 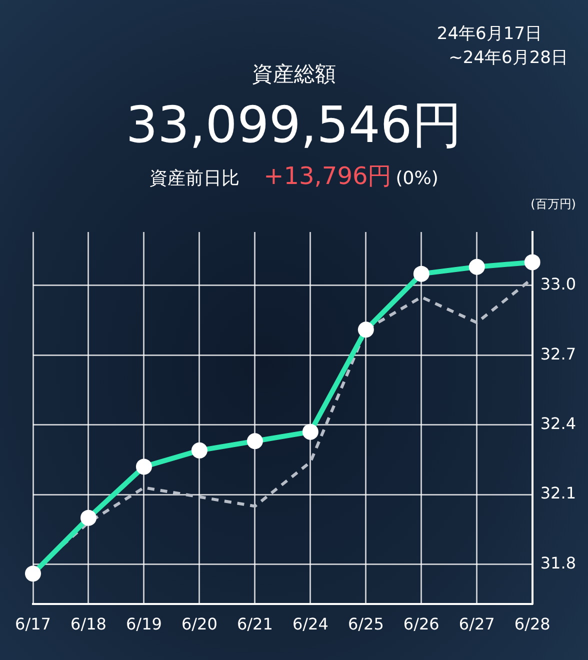 I want to click on text: (0%), so click(x=417, y=178).